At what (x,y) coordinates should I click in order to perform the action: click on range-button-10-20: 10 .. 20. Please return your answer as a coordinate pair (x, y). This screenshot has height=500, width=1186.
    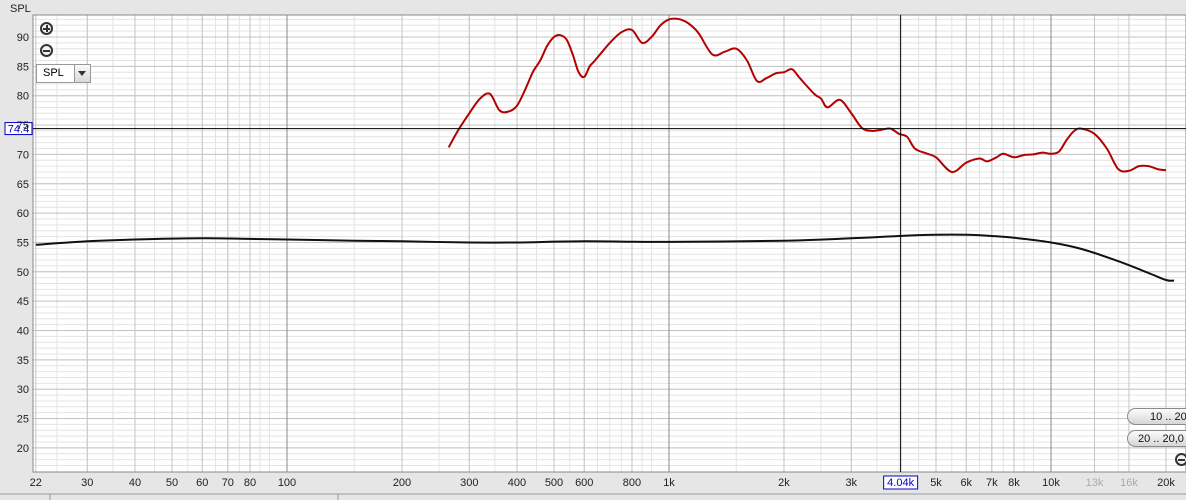
    Looking at the image, I should click on (1156, 416).